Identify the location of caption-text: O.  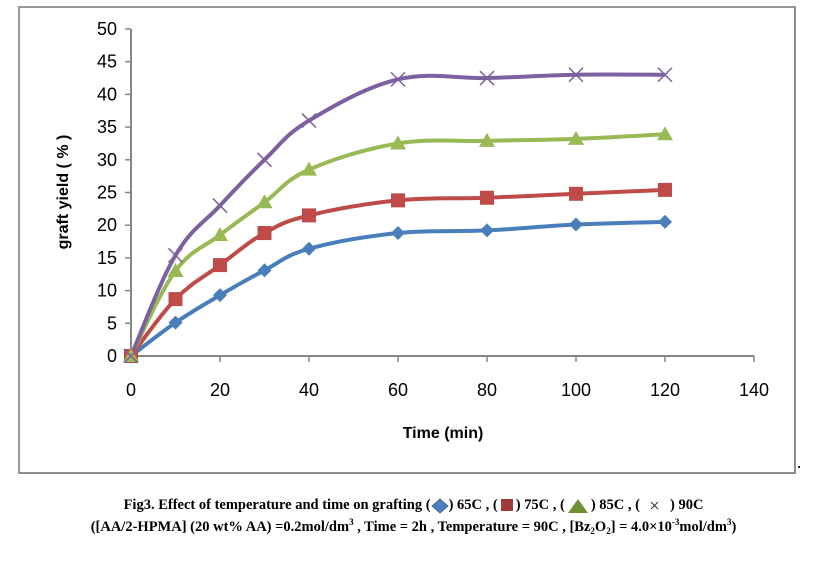
(600, 527).